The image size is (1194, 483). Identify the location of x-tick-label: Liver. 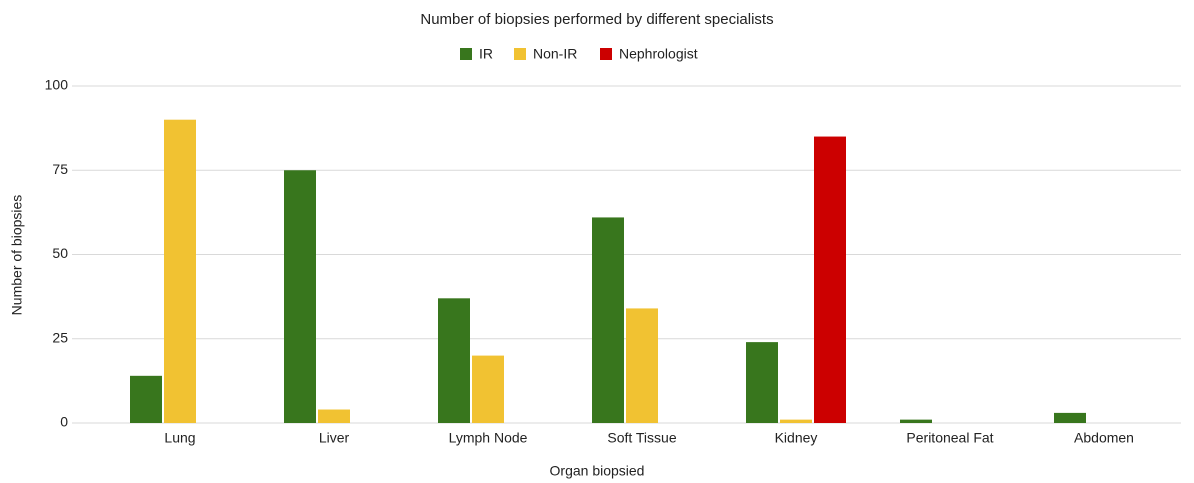
(334, 438).